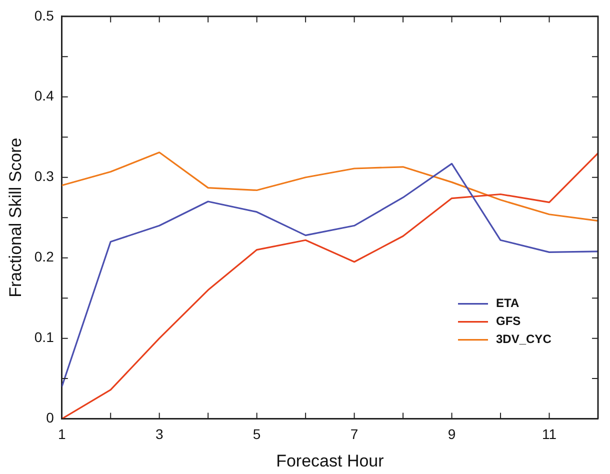  What do you see at coordinates (524, 339) in the screenshot?
I see `legend-label: 3DV_CYC` at bounding box center [524, 339].